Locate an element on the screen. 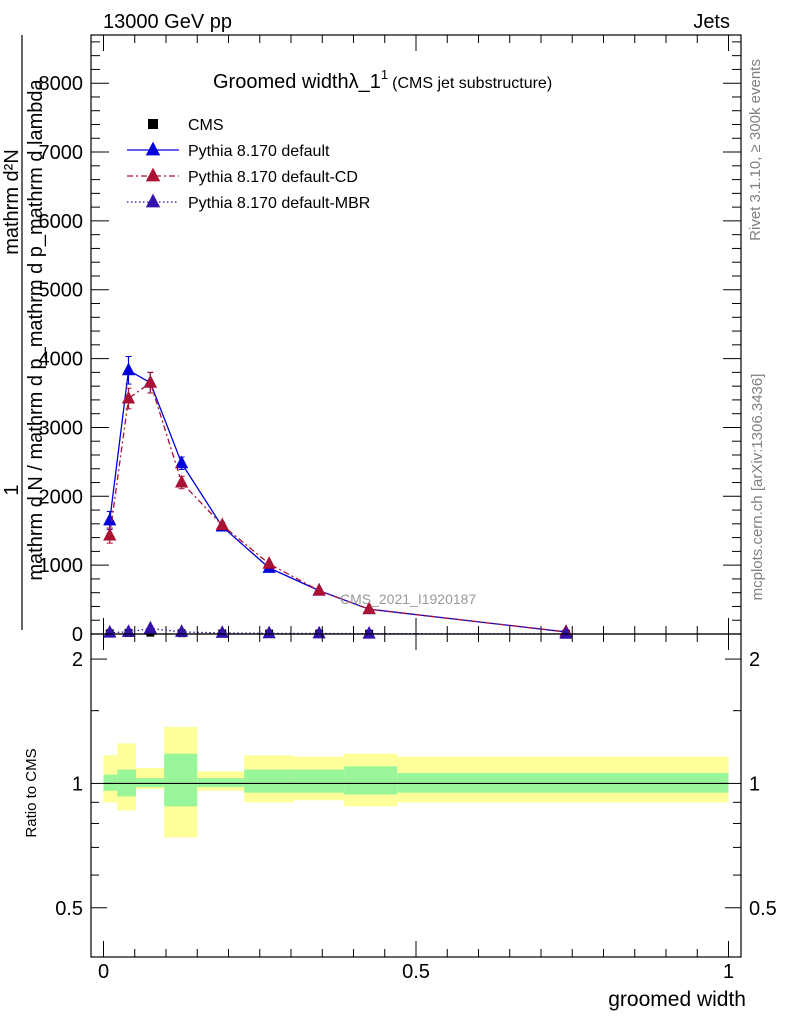 The width and height of the screenshot is (786, 1024). rivet-version-label: Rivet 3.1.10, ≥ 300k events is located at coordinates (755, 150).